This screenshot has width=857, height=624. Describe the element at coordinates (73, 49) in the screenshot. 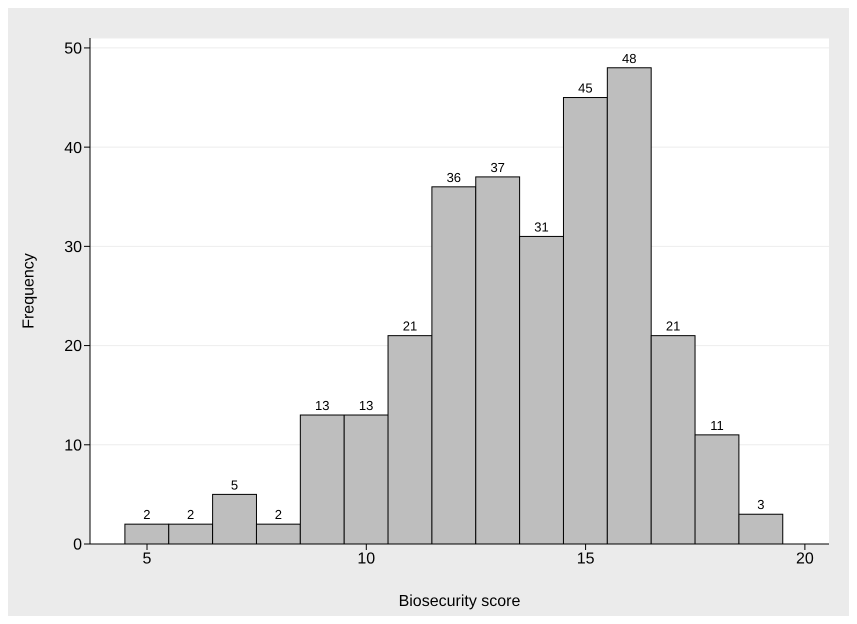

I see `y-tick-label: 50` at that location.